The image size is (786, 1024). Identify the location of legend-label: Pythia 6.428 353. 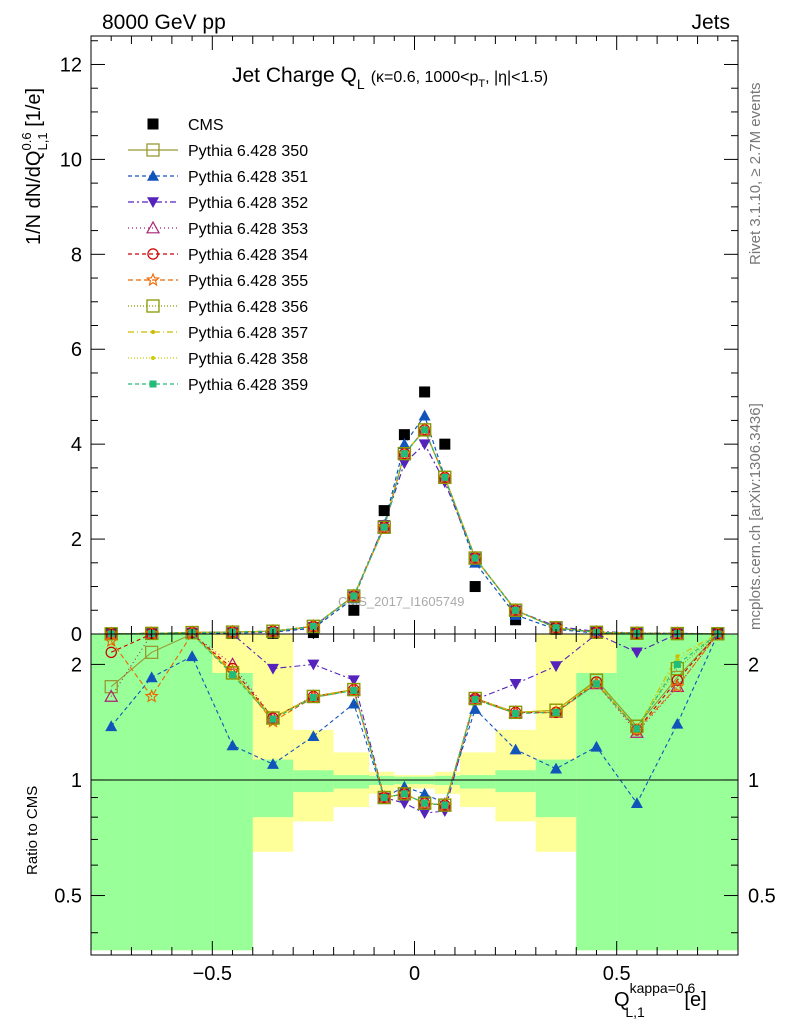
(248, 229).